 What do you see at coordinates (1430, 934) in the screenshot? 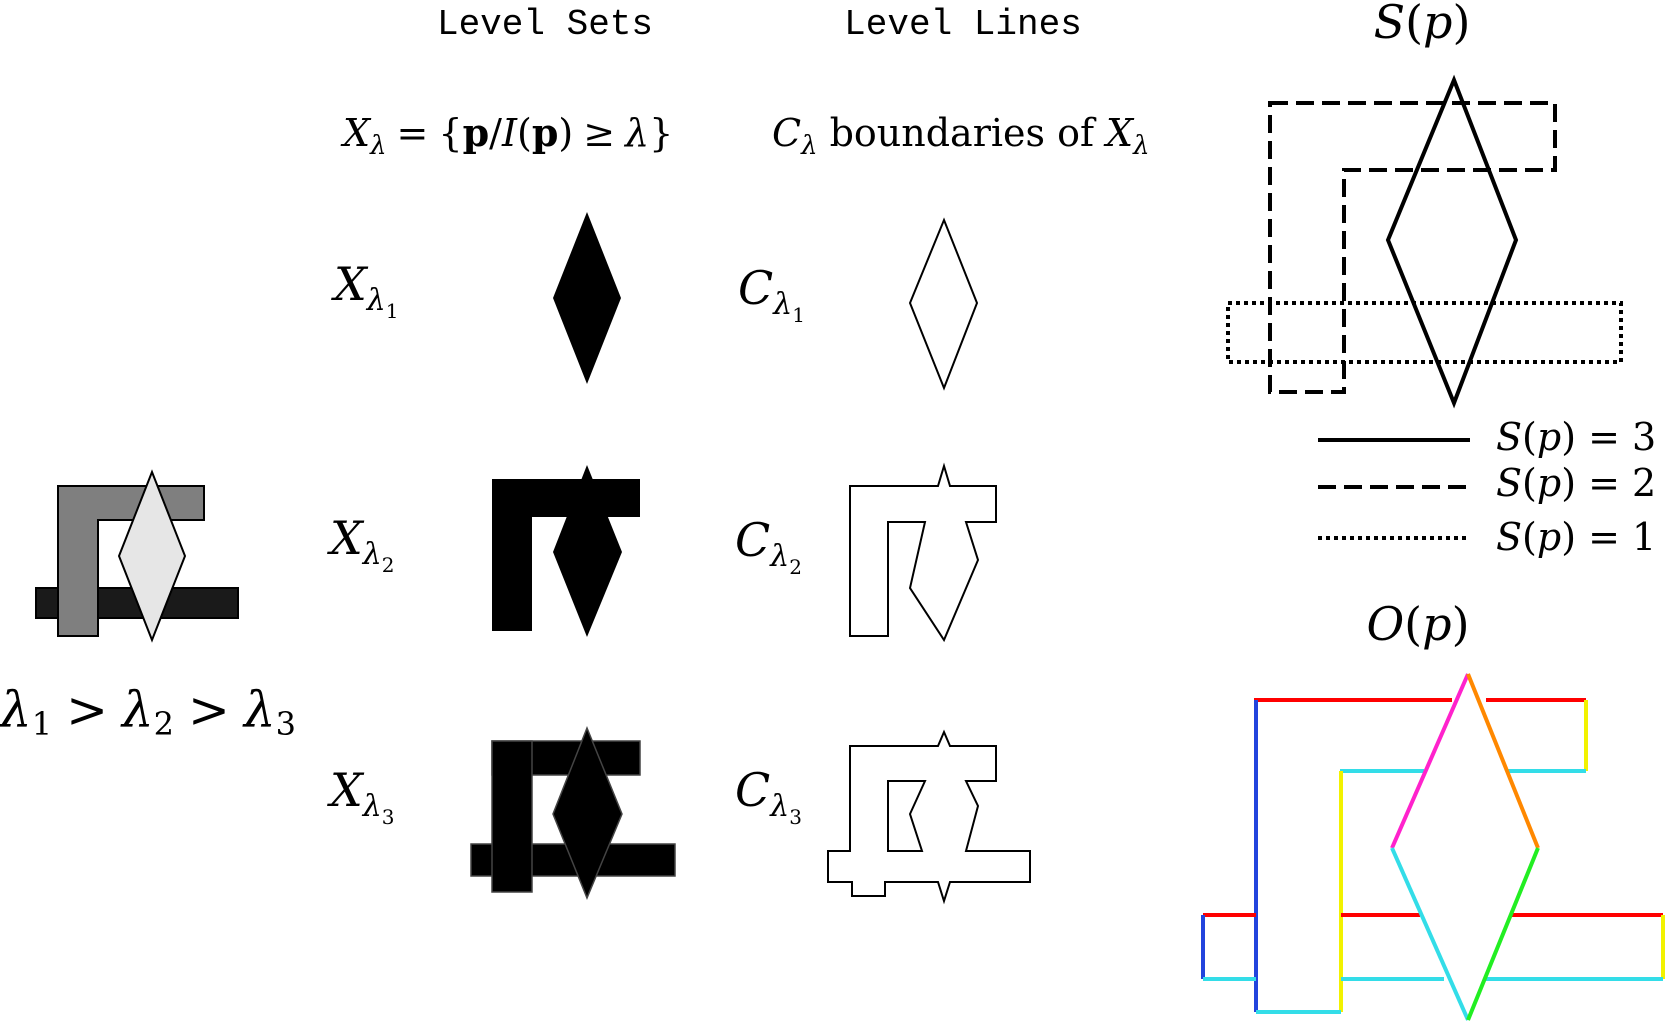
I see `op-diamond-lower-left` at bounding box center [1430, 934].